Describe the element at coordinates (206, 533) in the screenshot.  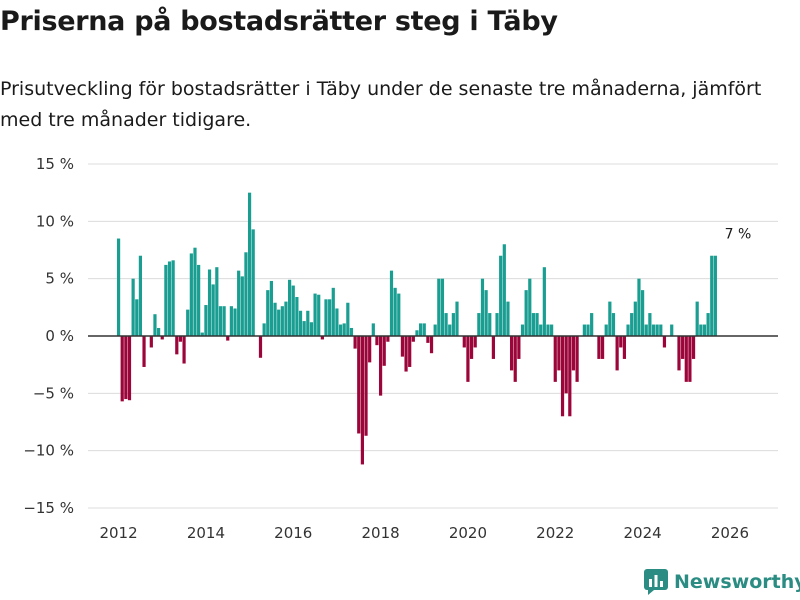
I see `x-tick-label: 2014` at that location.